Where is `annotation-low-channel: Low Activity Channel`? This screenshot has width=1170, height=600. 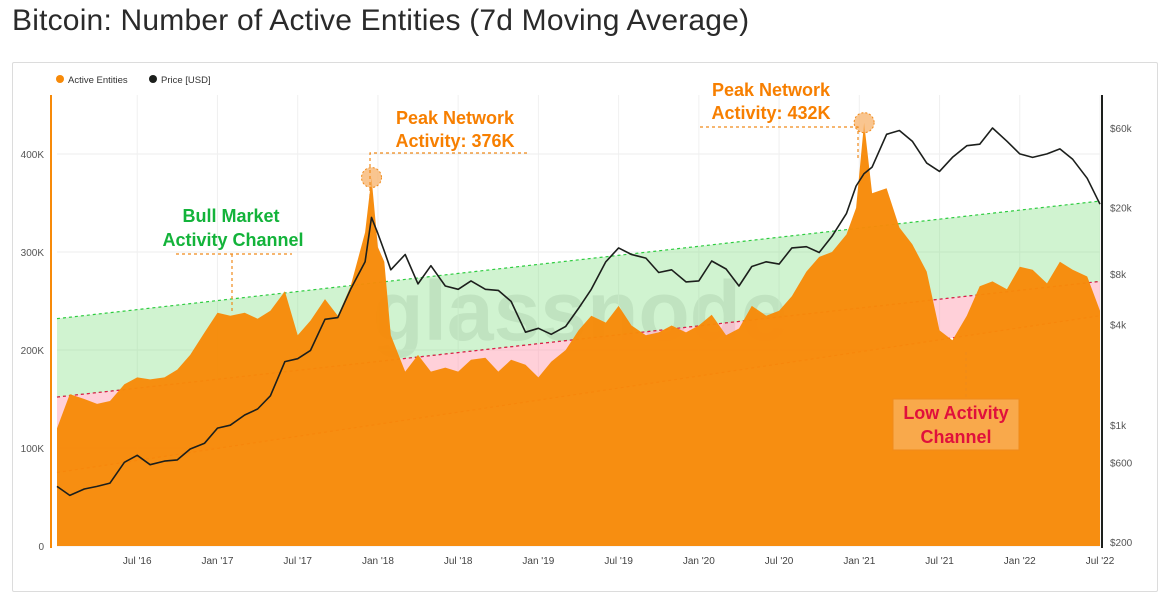 annotation-low-channel: Low Activity Channel is located at coordinates (956, 424).